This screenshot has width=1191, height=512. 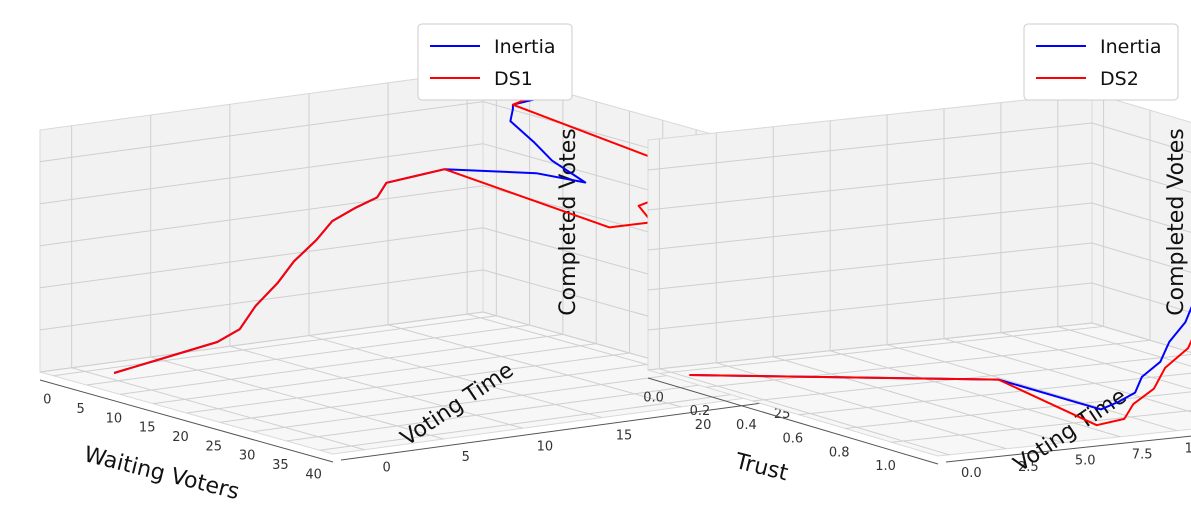 What do you see at coordinates (47, 400) in the screenshot?
I see `x-tick-label: 0` at bounding box center [47, 400].